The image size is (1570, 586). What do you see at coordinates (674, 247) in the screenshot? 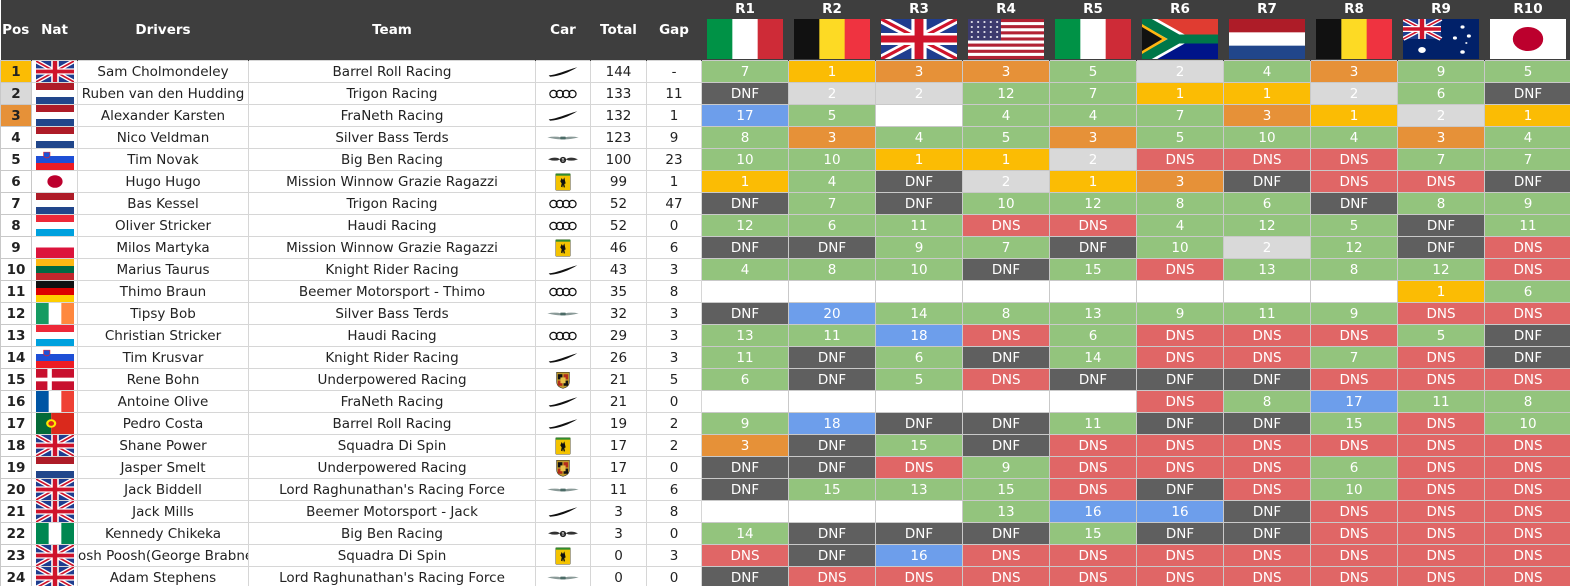
I see `gap-cell: 6` at bounding box center [674, 247].